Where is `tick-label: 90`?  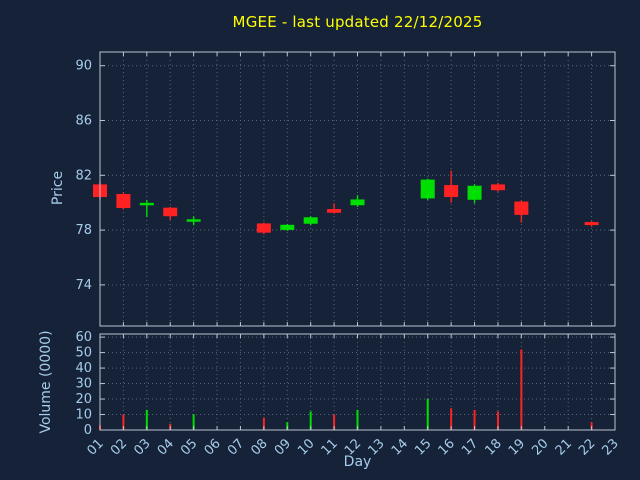 tick-label: 90 is located at coordinates (83, 66).